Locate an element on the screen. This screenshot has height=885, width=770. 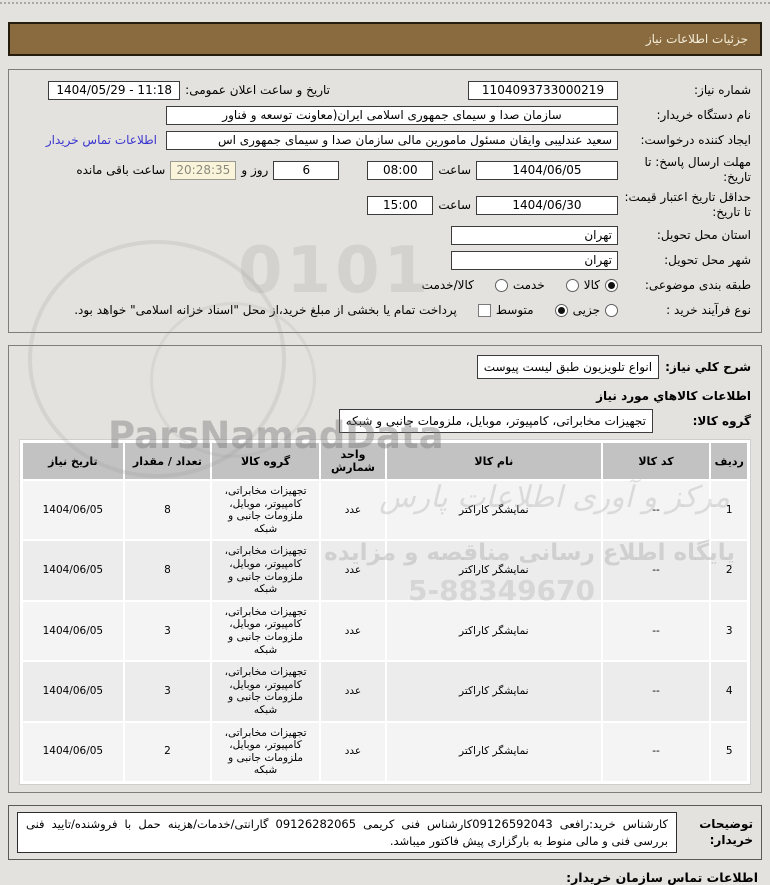
col-header-qty: تعداد / مقدار is located at coordinates (167, 461).